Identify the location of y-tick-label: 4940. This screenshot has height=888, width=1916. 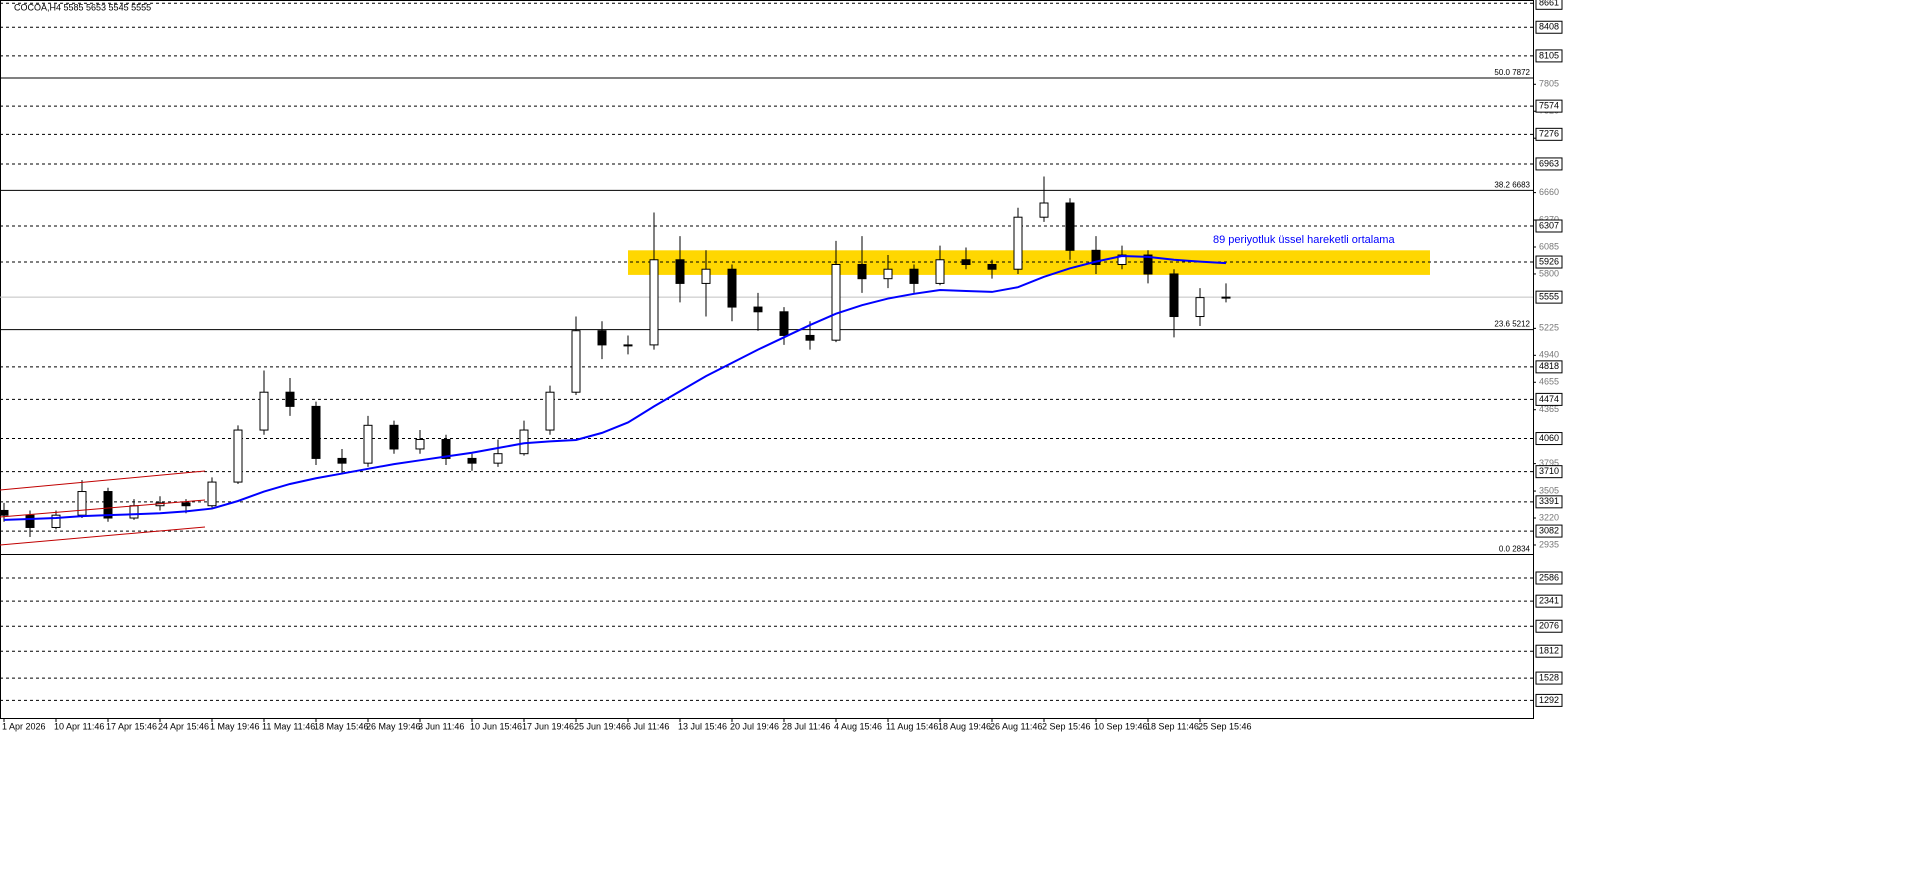
(1549, 355).